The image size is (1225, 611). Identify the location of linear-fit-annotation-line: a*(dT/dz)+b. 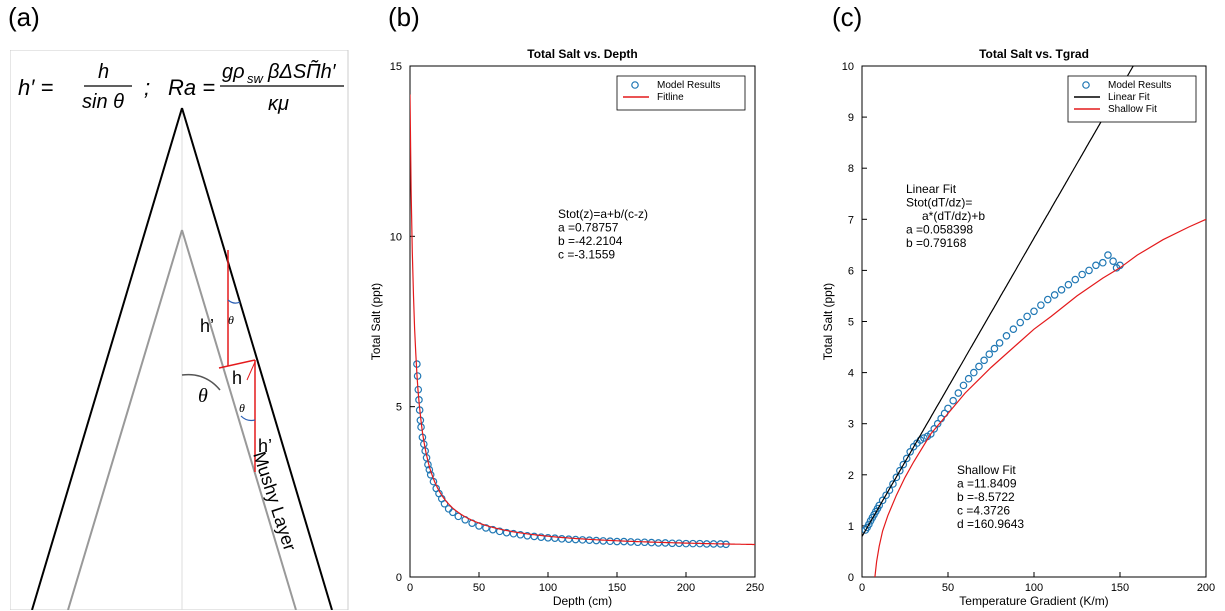
(953, 216).